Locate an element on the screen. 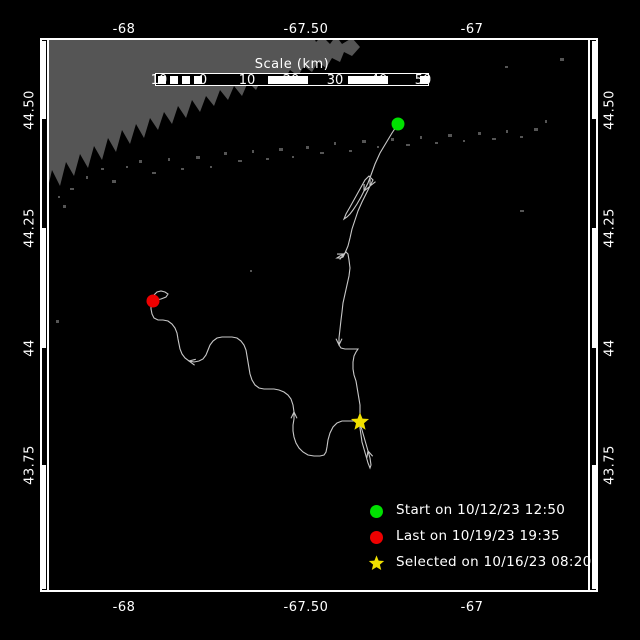 Image resolution: width=640 pixels, height=640 pixels. scale-bar-title: Scale (km) is located at coordinates (292, 64).